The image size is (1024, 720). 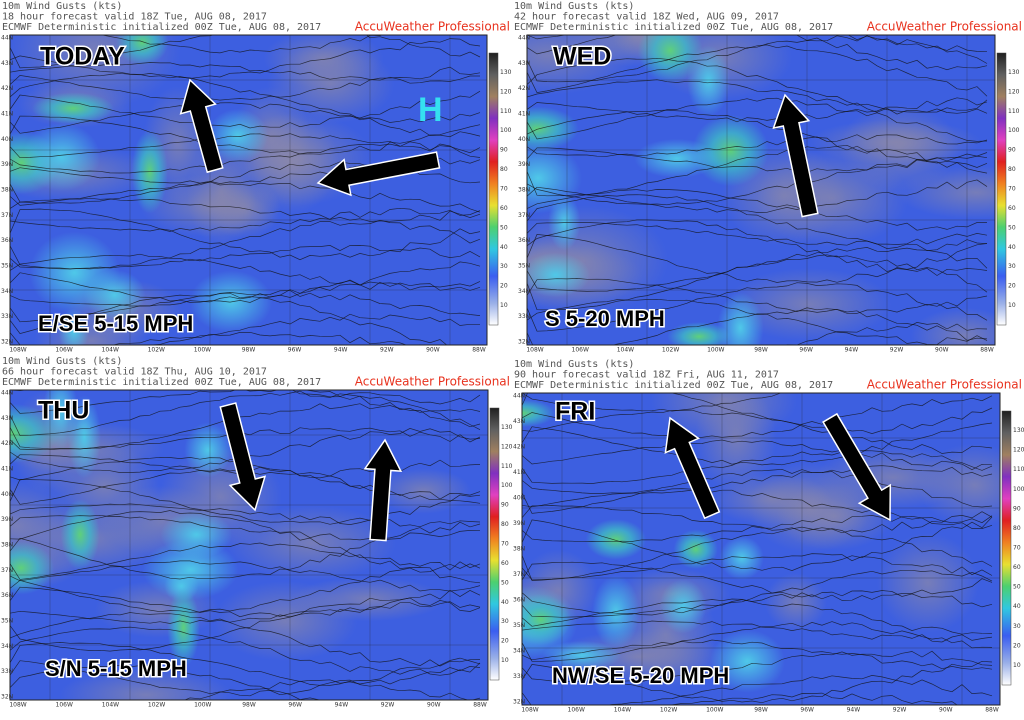 What do you see at coordinates (519, 421) in the screenshot?
I see `latitude-label: 43N` at bounding box center [519, 421].